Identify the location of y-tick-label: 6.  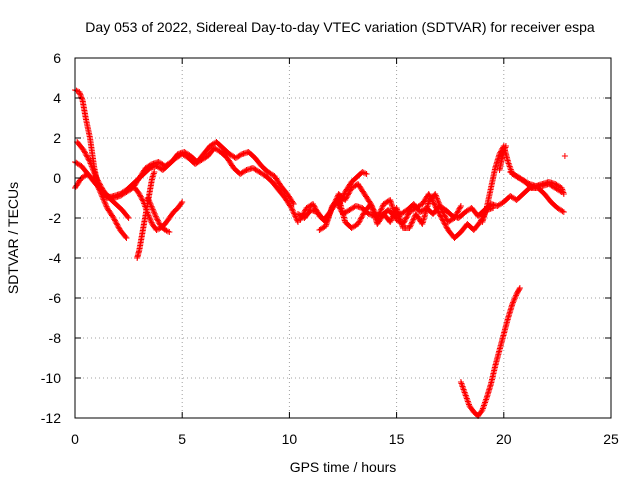
(57, 58).